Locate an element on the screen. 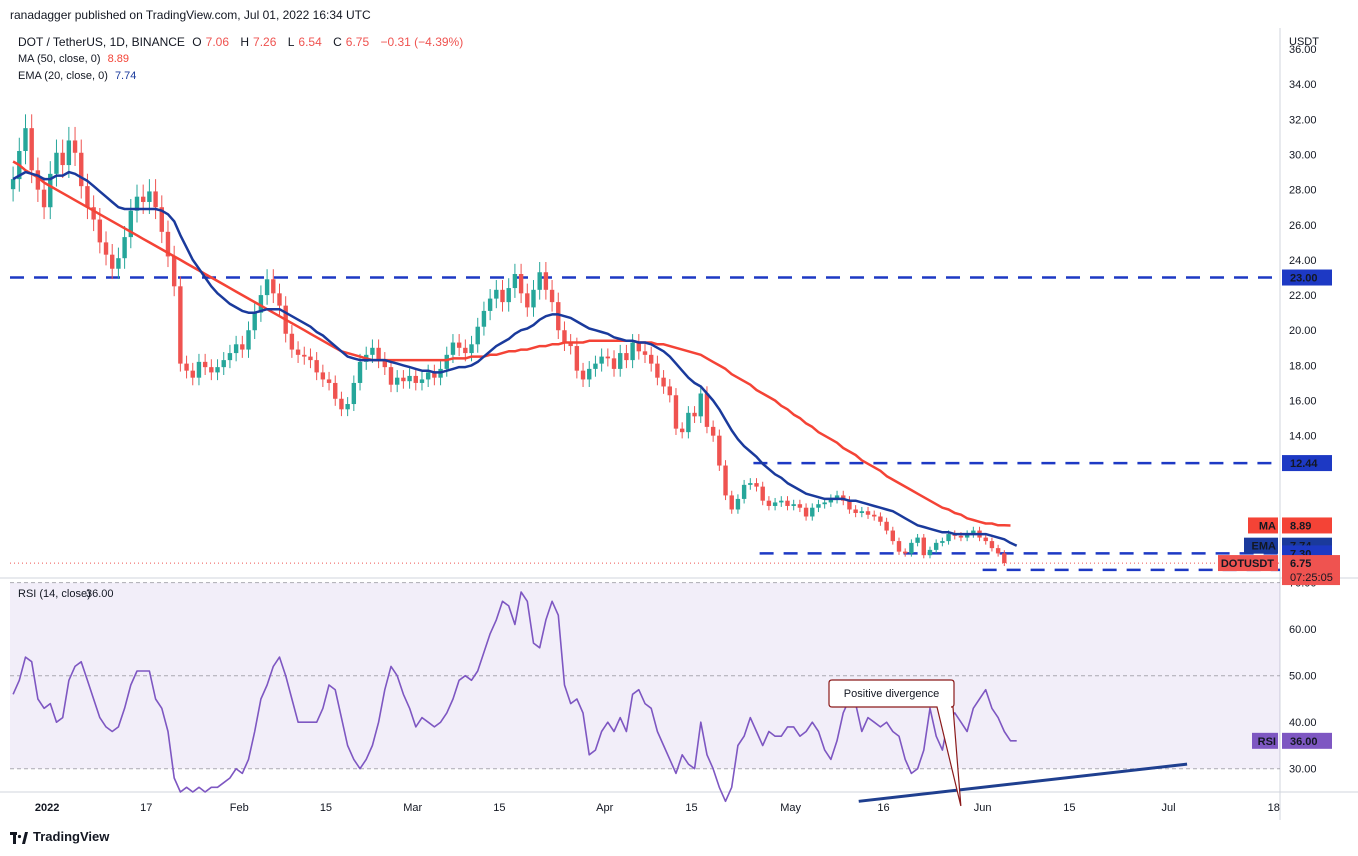 This screenshot has width=1358, height=856. open-label: O is located at coordinates (197, 42).